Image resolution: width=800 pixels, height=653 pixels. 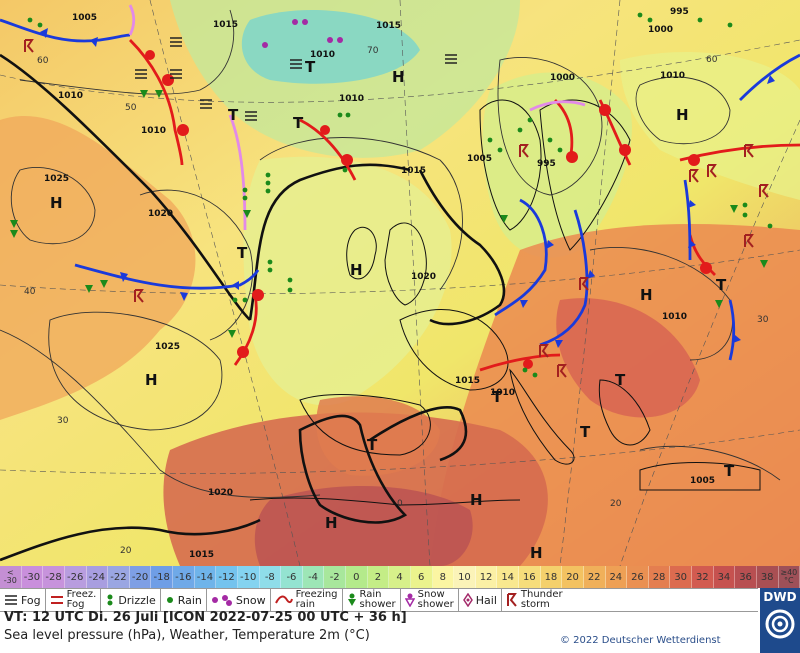 I want to click on legend-rain-shower-label-2: shower, so click(x=377, y=604).